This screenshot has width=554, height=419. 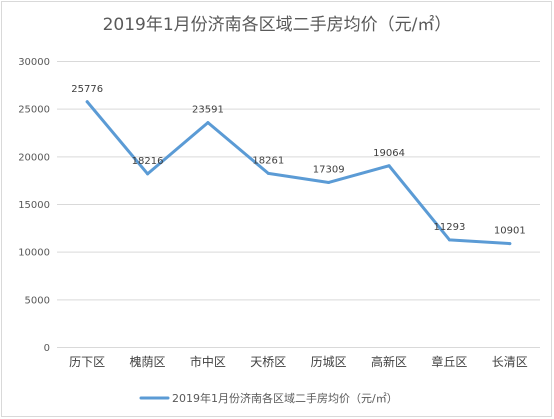 I want to click on x-category-label: 章丘区, so click(x=449, y=361).